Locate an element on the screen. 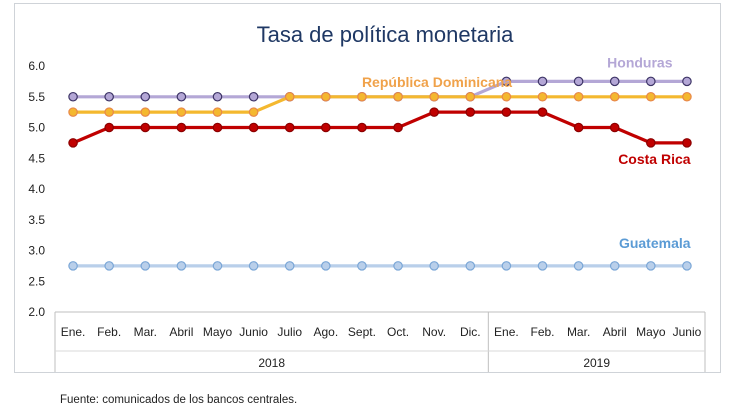  y-tick-label: 2.0 is located at coordinates (36, 312).